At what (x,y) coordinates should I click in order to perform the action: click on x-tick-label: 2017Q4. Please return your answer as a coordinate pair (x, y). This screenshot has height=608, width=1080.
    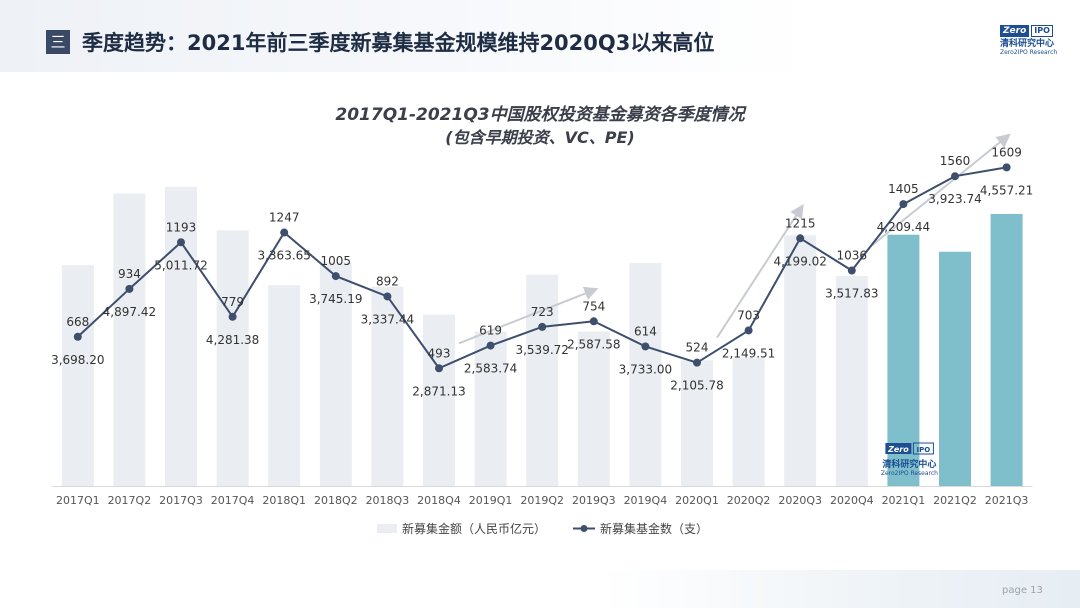
    Looking at the image, I should click on (233, 500).